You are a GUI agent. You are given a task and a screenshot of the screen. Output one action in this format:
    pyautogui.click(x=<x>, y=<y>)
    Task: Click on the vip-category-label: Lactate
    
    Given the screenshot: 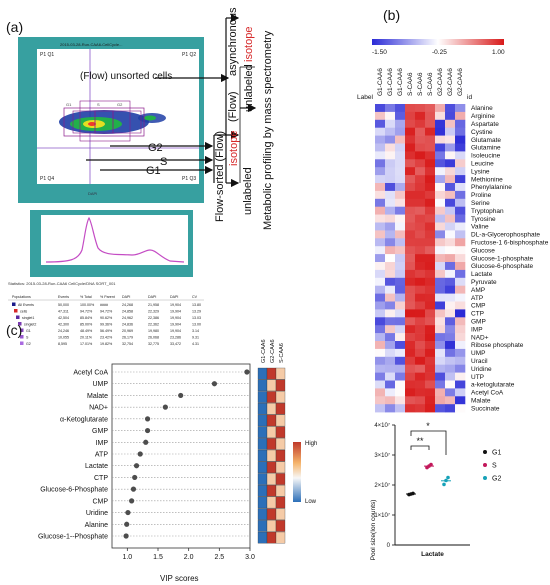 What is the action you would take?
    pyautogui.click(x=96, y=466)
    